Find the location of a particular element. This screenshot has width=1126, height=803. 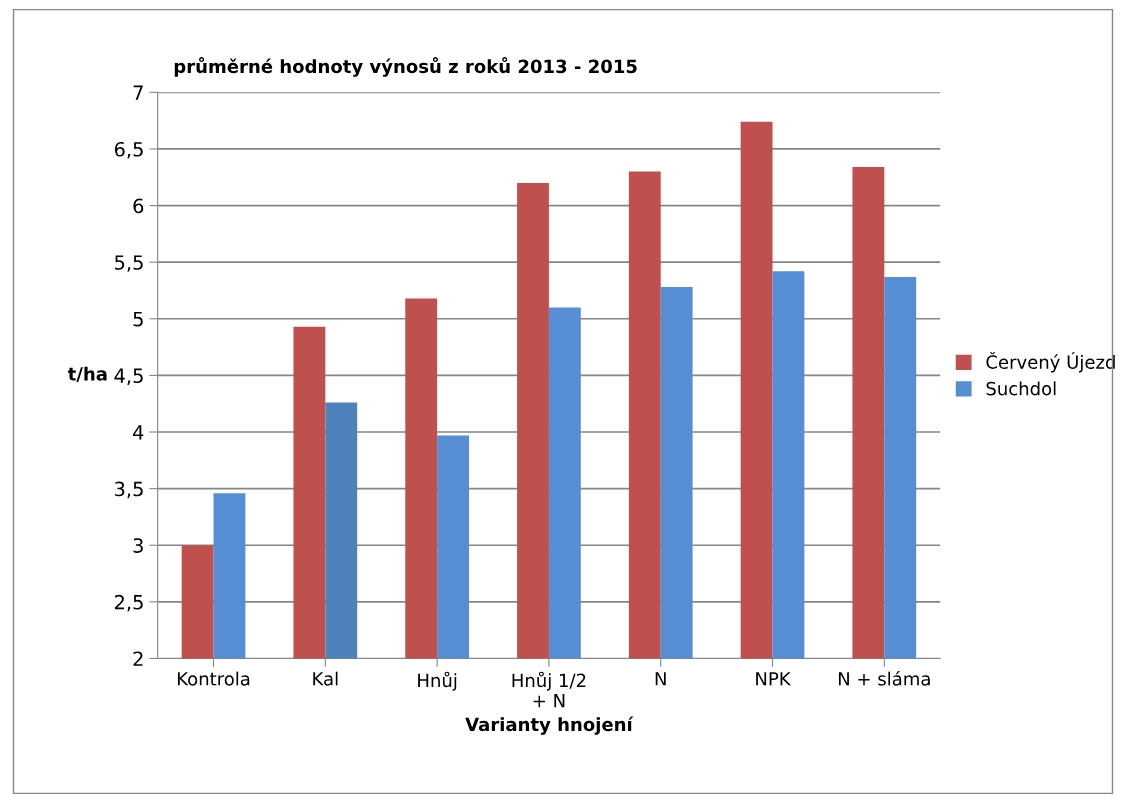

y-tick-label: 2 is located at coordinates (138, 658).